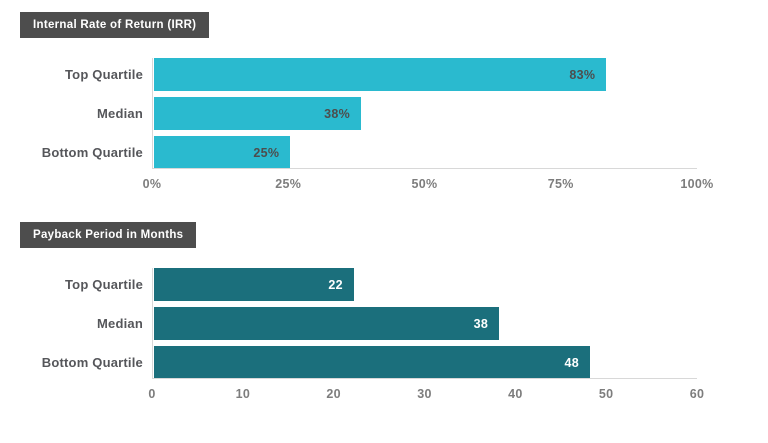  Describe the element at coordinates (697, 394) in the screenshot. I see `x-tick-label: 60` at that location.